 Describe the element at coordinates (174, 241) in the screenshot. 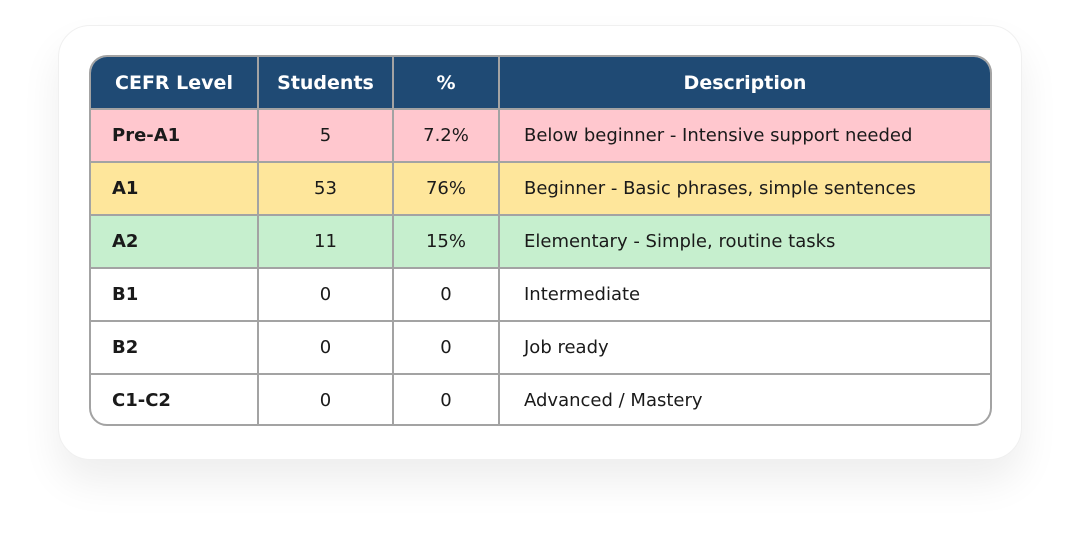

I see `level-cell: A2` at that location.